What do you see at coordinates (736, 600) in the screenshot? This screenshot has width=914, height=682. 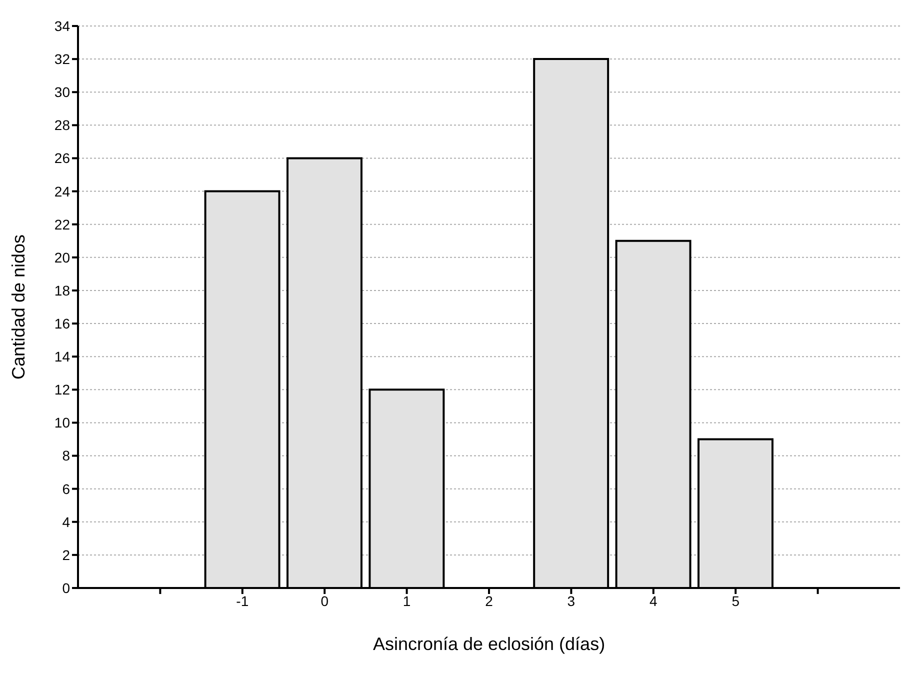 I see `x-tick-label: 5` at bounding box center [736, 600].